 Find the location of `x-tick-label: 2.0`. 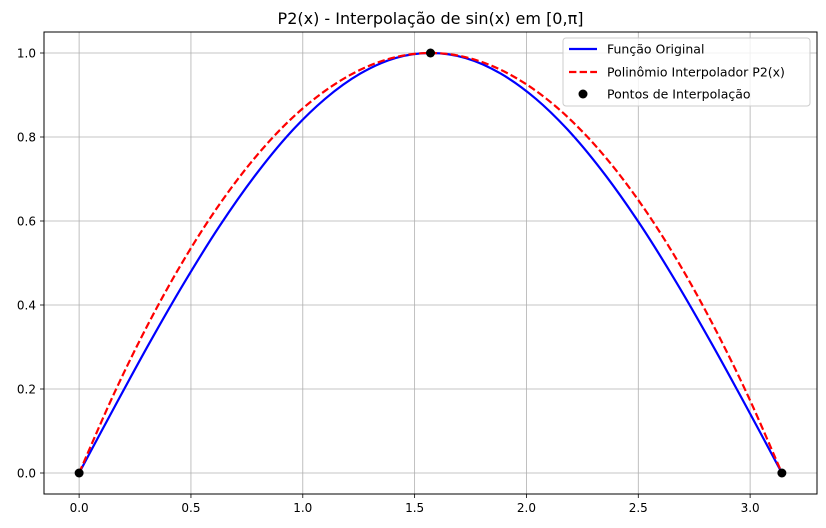

x-tick-label: 2.0 is located at coordinates (526, 508).